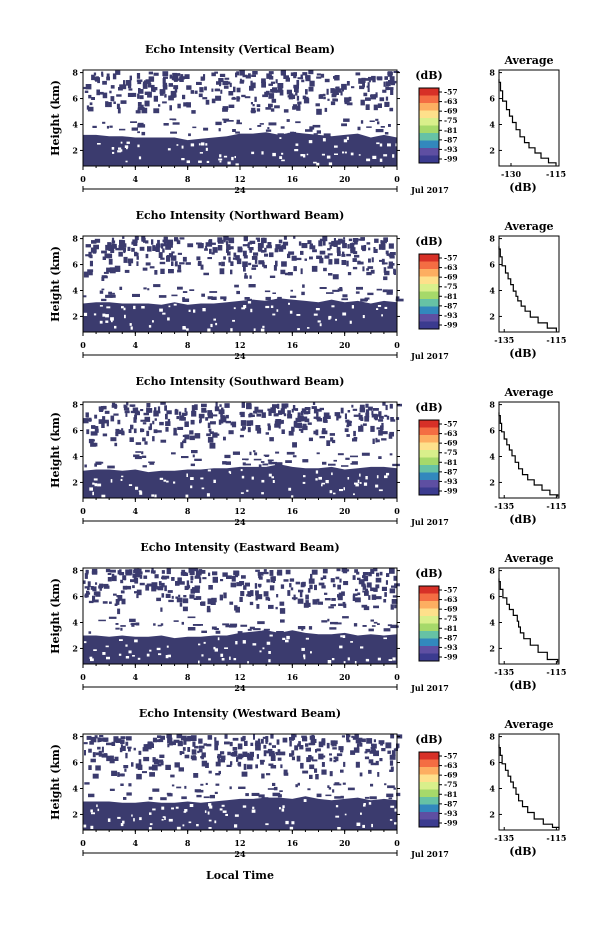 The image size is (611, 929). I want to click on average-title: Average, so click(528, 558).